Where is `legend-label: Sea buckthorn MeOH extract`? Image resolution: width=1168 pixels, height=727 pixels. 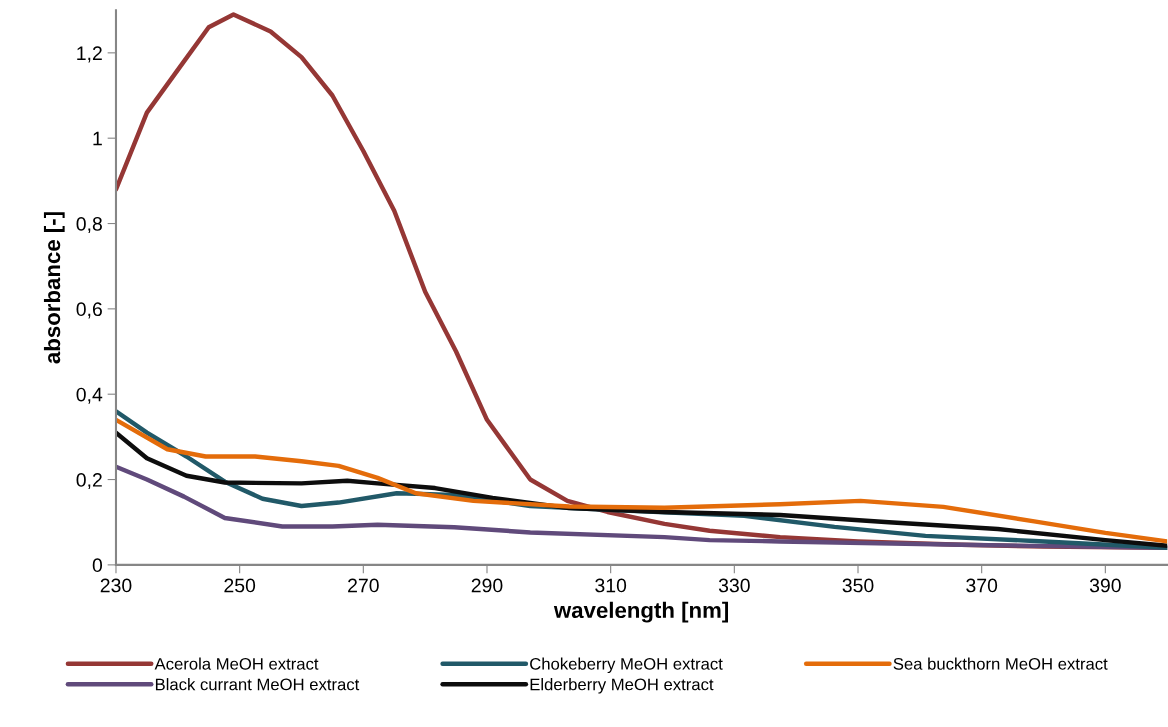
legend-label: Sea buckthorn MeOH extract is located at coordinates (1000, 663).